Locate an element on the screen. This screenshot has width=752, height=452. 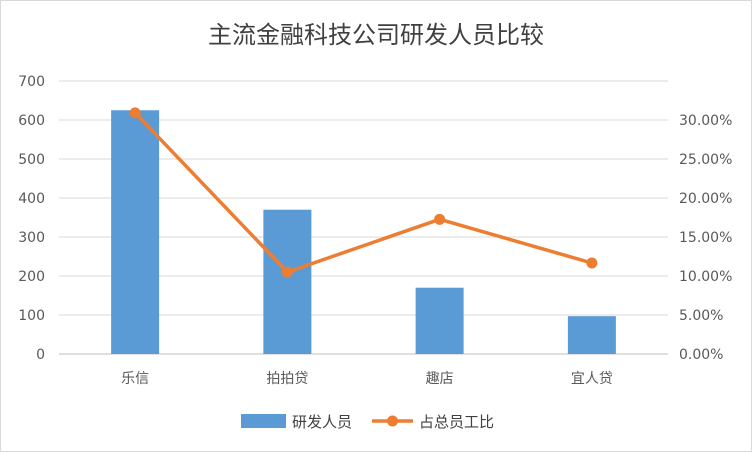
x-axis-tick-label: 趣店 is located at coordinates (440, 379).